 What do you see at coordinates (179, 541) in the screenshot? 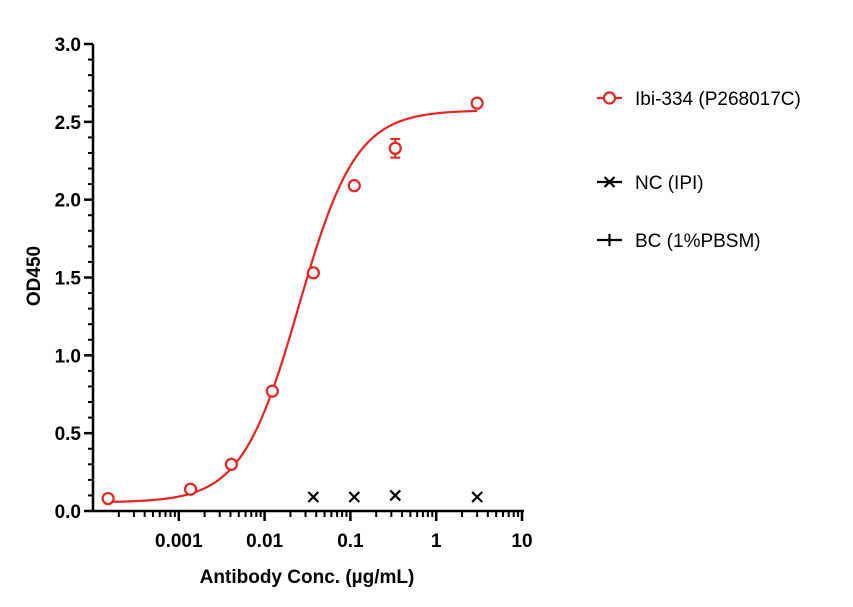
I see `x-tick-label: 0.001` at bounding box center [179, 541].